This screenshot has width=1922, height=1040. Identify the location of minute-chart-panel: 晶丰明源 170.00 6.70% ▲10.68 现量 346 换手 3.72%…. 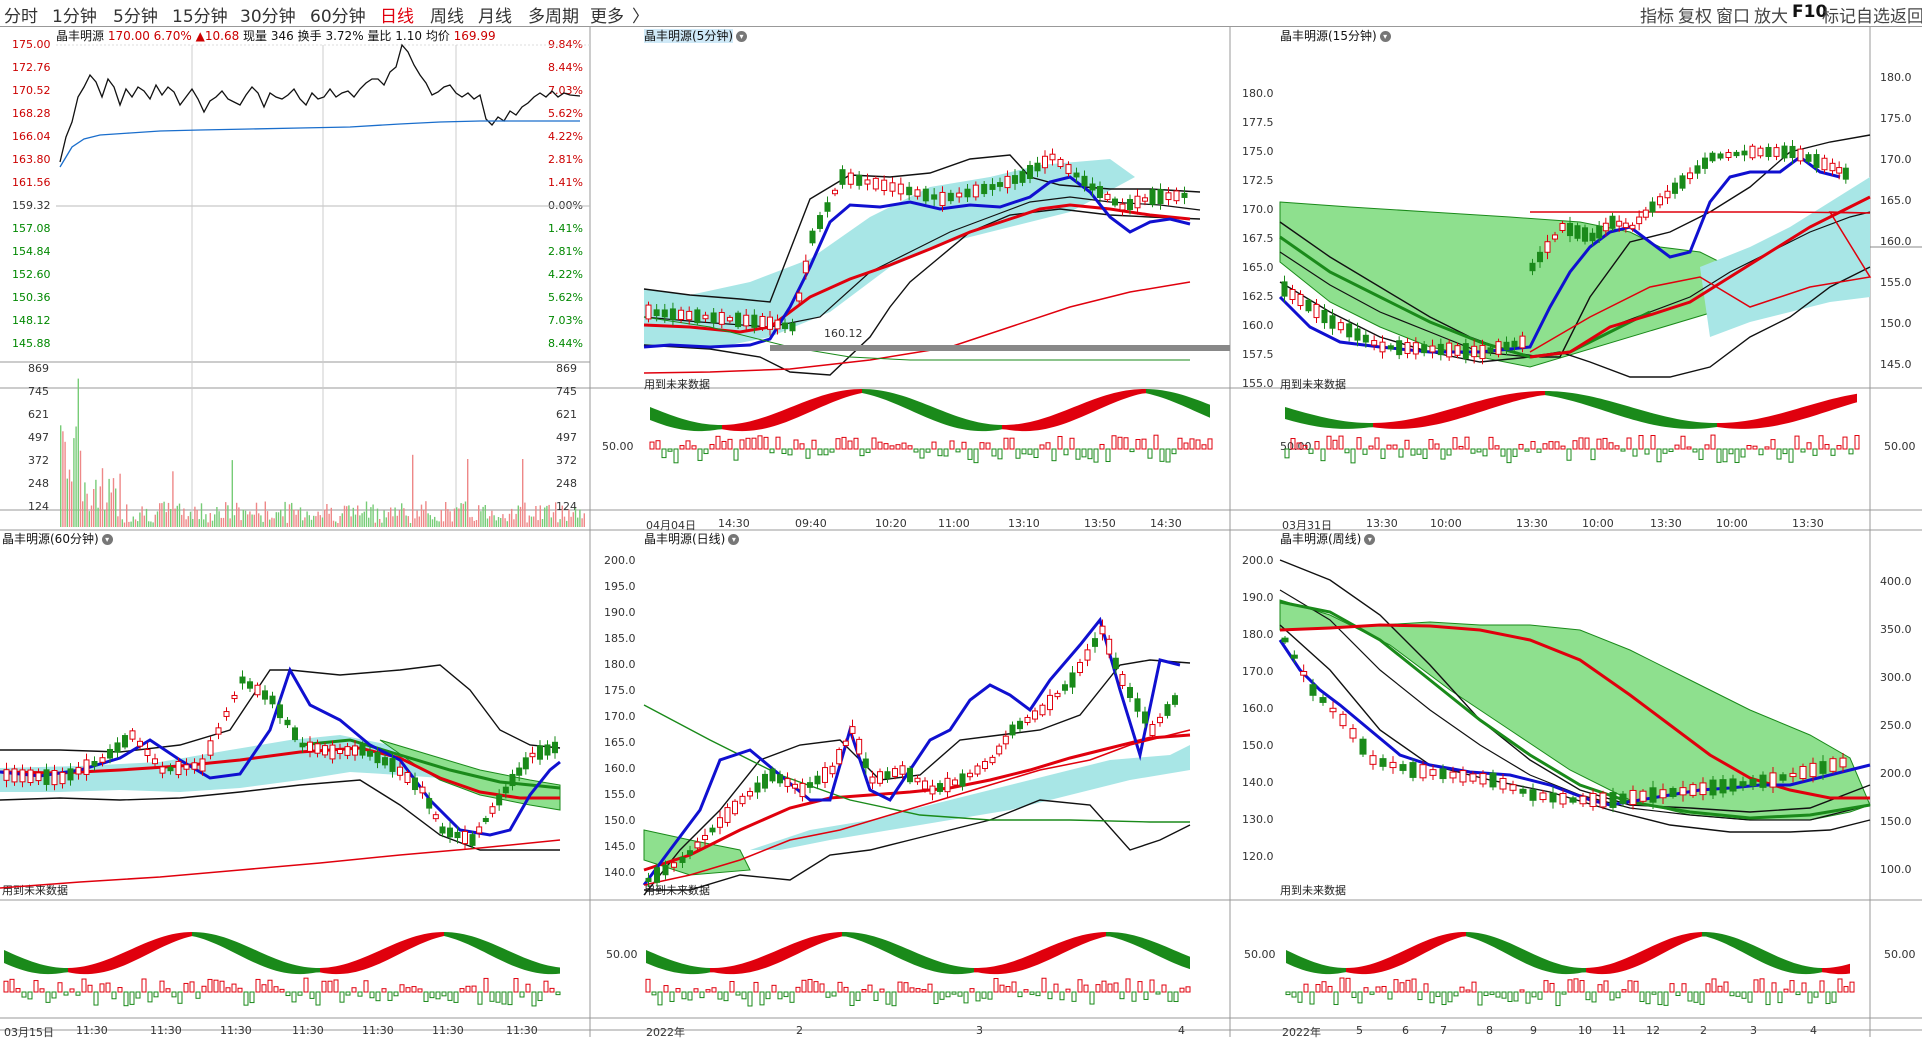
(295, 278).